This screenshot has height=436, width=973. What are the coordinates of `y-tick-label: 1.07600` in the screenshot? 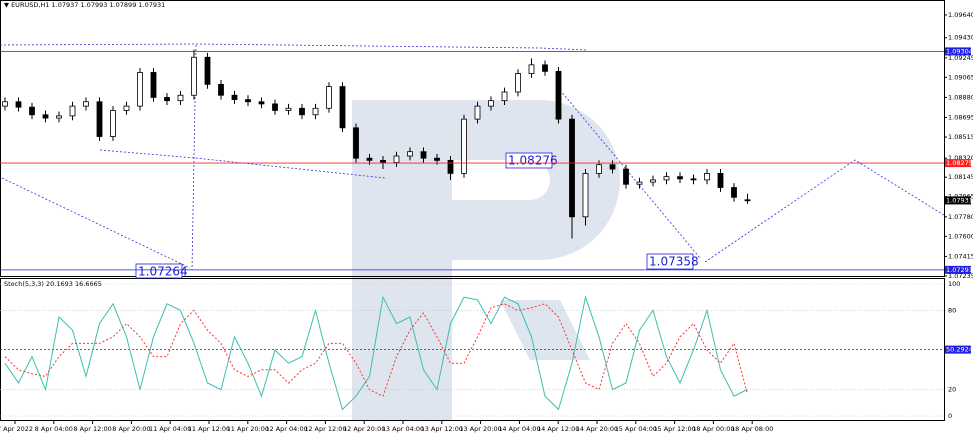 It's located at (960, 236).